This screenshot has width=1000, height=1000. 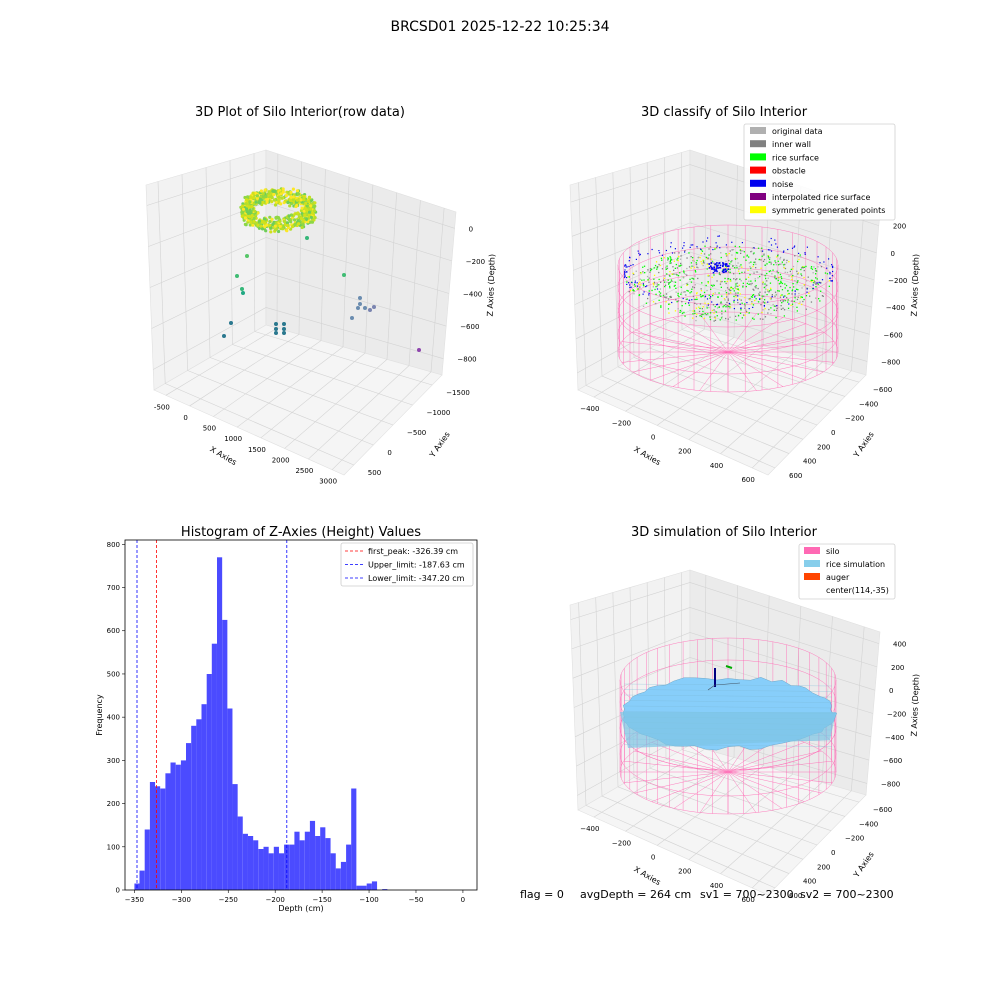 I want to click on y-tick-label: −400, so click(x=868, y=404).